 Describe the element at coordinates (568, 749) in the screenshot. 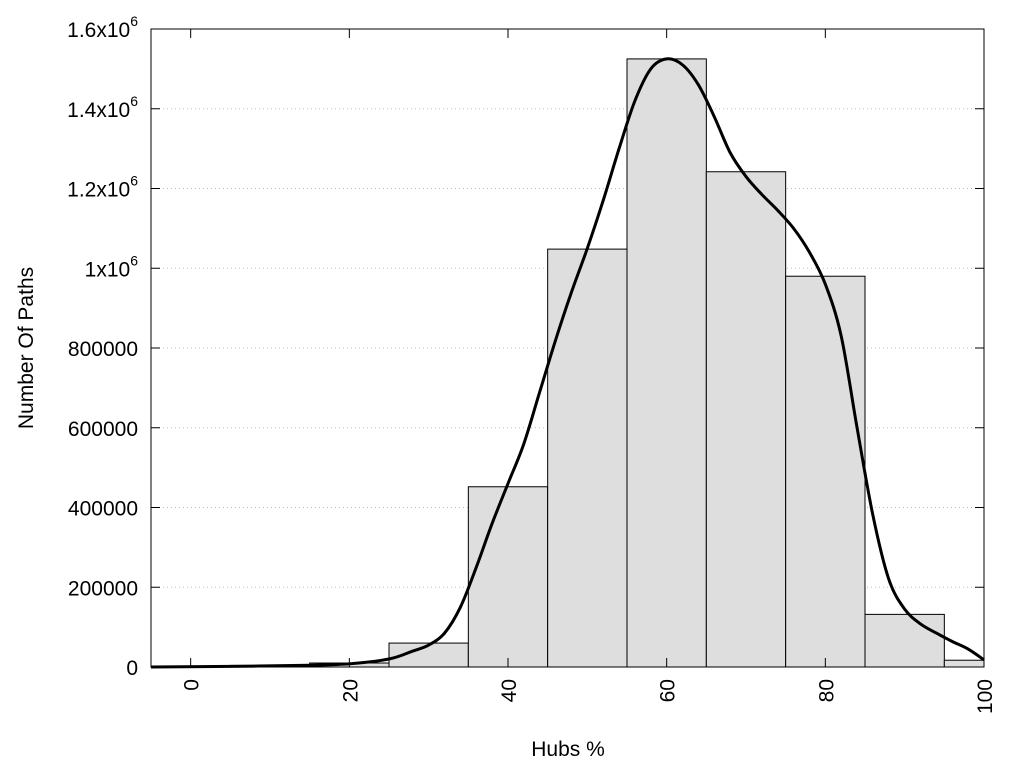

I see `x-axis-title: Hubs %` at that location.